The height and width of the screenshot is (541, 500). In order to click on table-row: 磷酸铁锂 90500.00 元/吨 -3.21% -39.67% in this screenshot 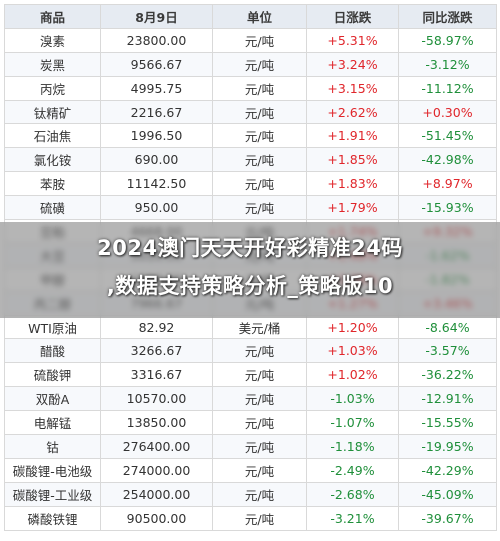, I will do `click(250, 518)`.